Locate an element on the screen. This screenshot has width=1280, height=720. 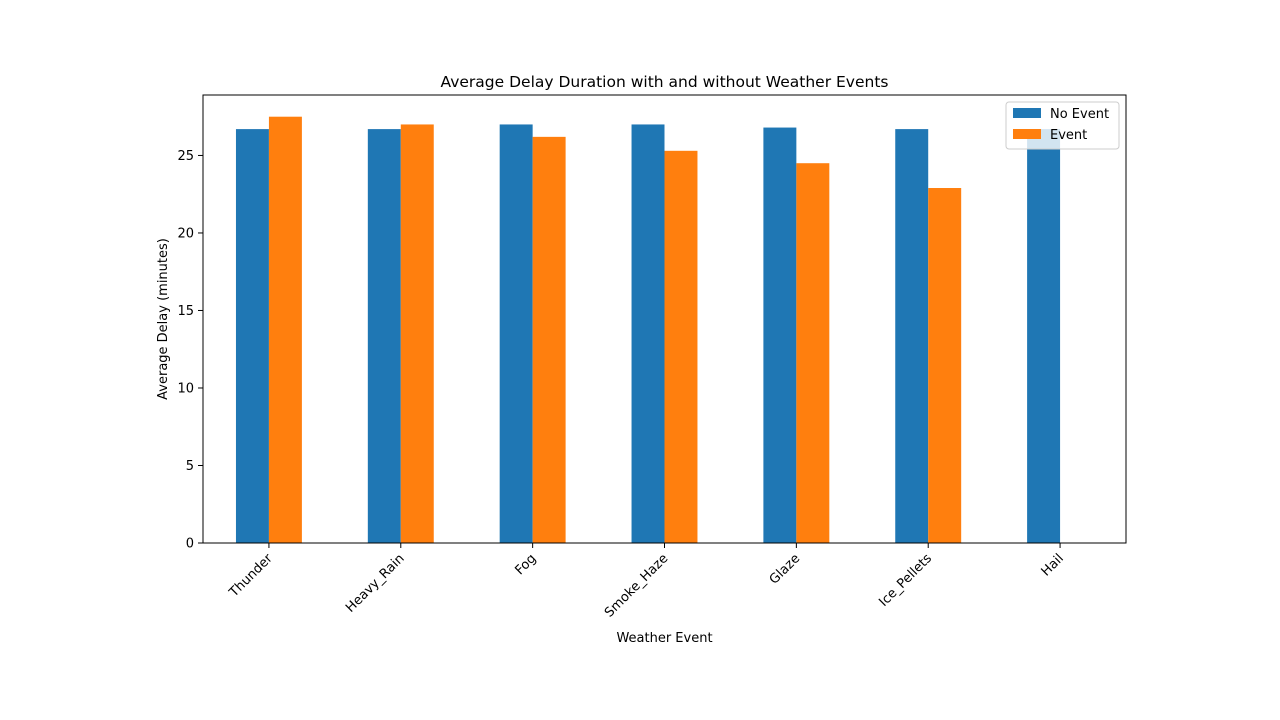
y-tick-label: 5 is located at coordinates (190, 466).